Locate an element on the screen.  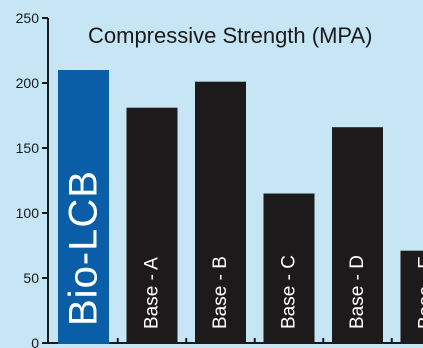
bar-label: Base - C is located at coordinates (289, 292).